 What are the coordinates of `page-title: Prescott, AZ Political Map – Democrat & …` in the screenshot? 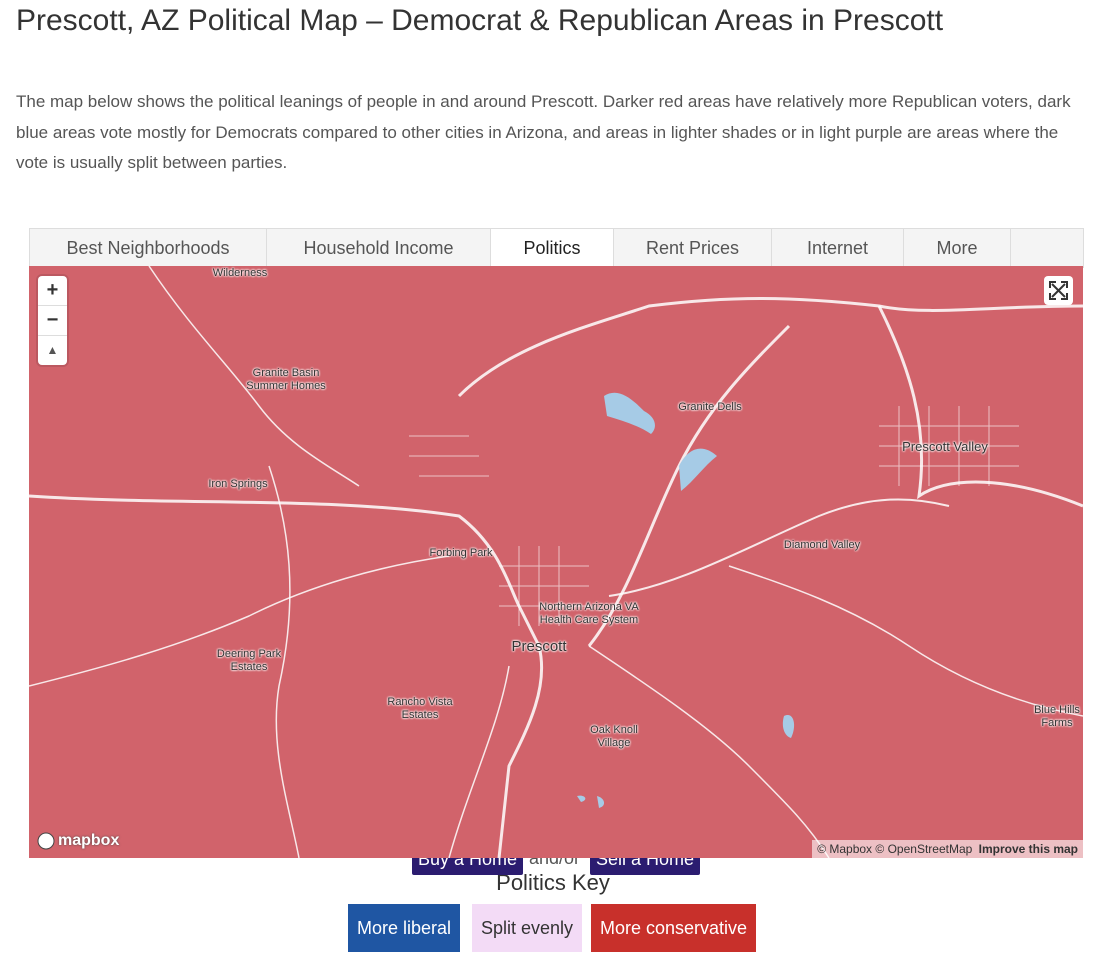 It's located at (480, 20).